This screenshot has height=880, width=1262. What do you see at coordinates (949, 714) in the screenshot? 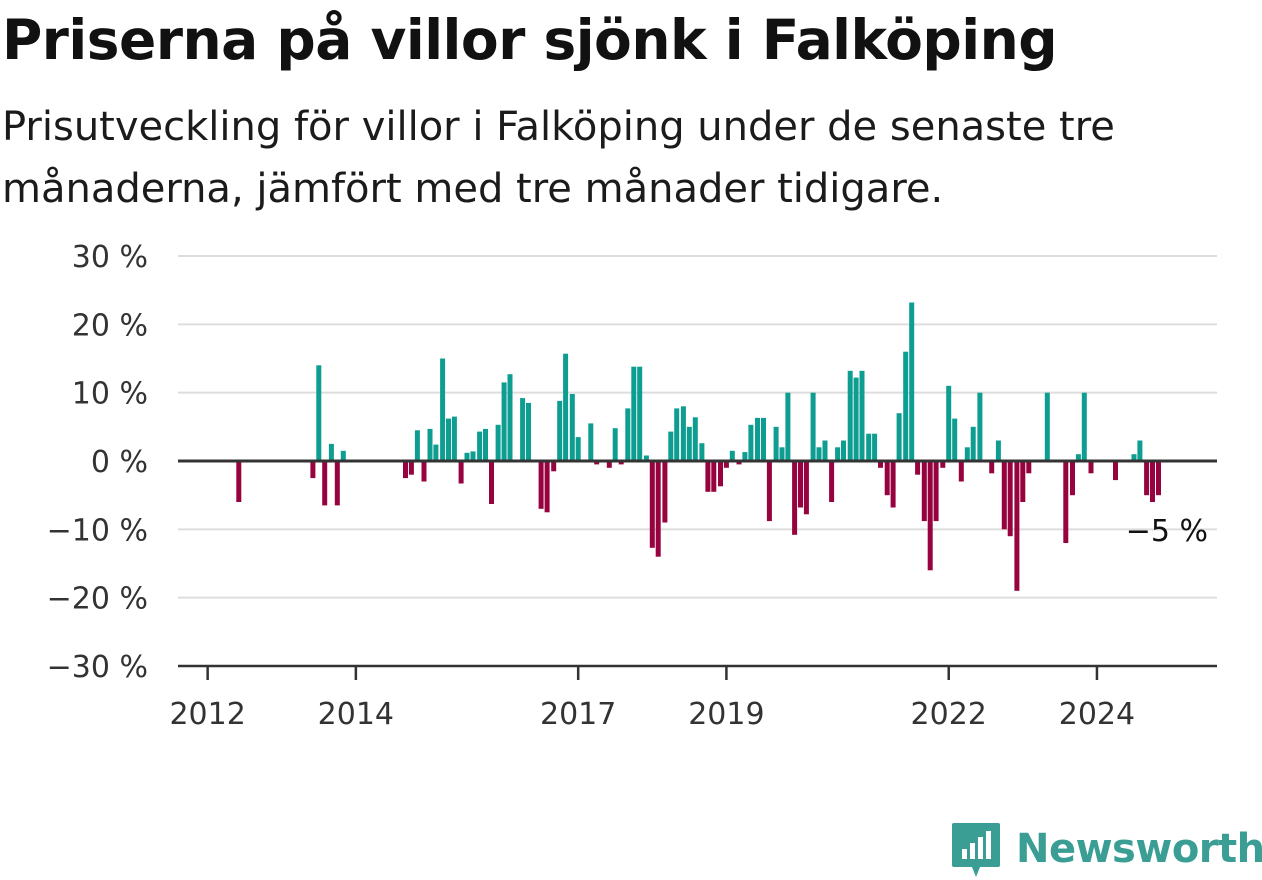
I see `x-tick-label: 2022` at bounding box center [949, 714].